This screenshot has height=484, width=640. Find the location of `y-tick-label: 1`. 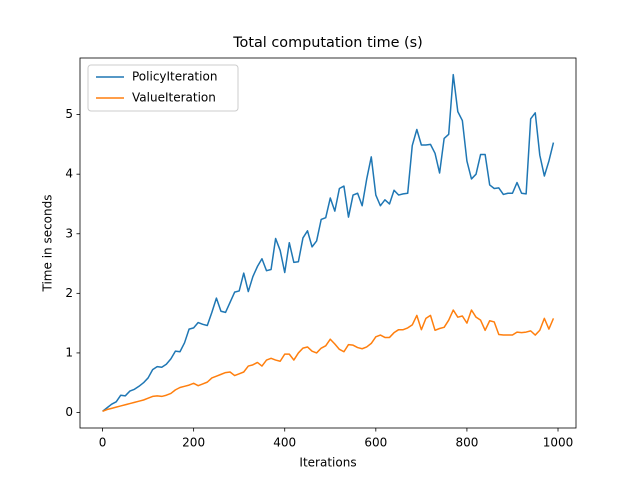

y-tick-label: 1 is located at coordinates (69, 352).